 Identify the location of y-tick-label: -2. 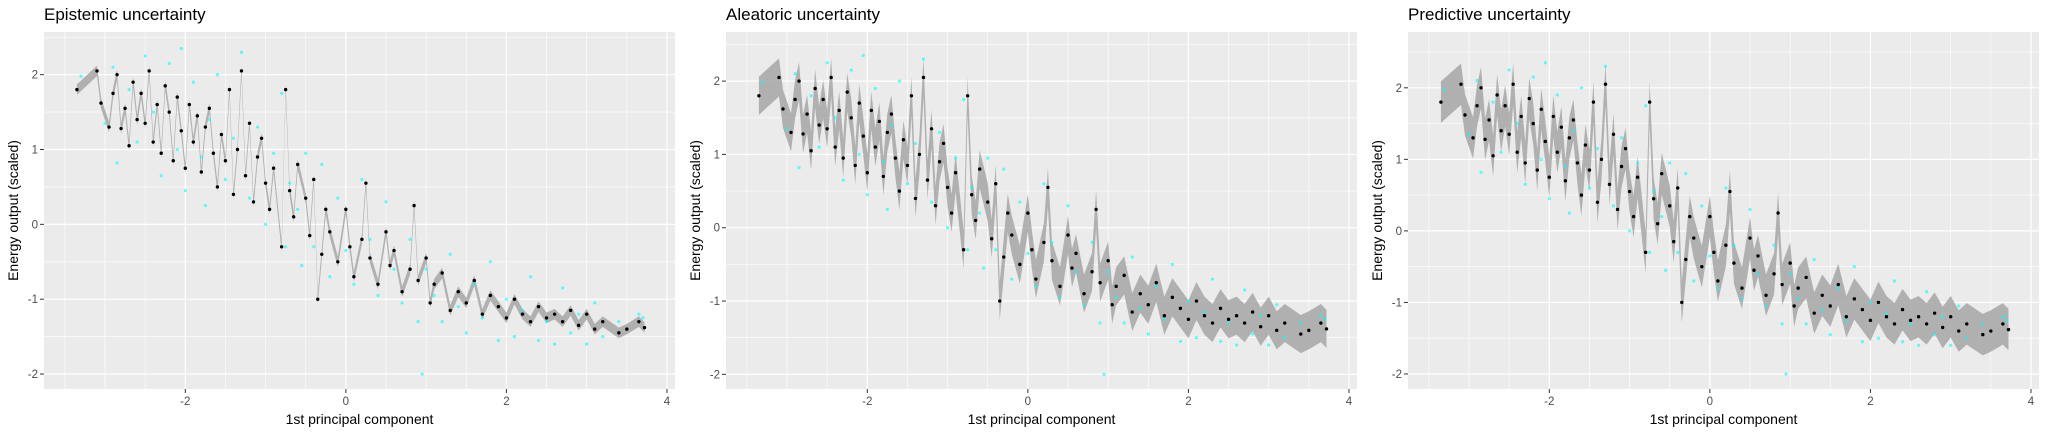
(33, 375).